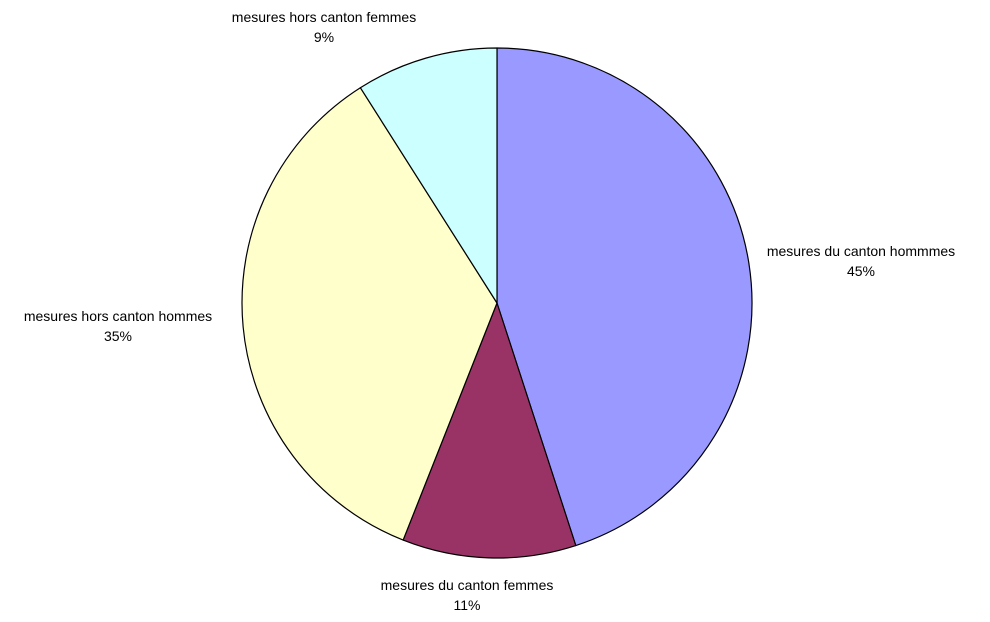 This screenshot has height=622, width=990. Describe the element at coordinates (467, 585) in the screenshot. I see `slice-name: mesures du canton femmes` at that location.